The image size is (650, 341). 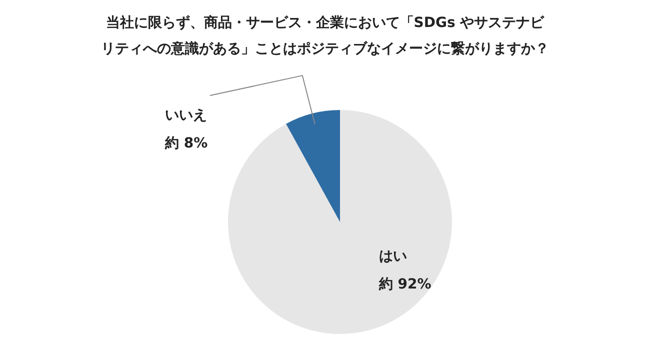 I want to click on data-label: 約 92%, so click(x=405, y=284).